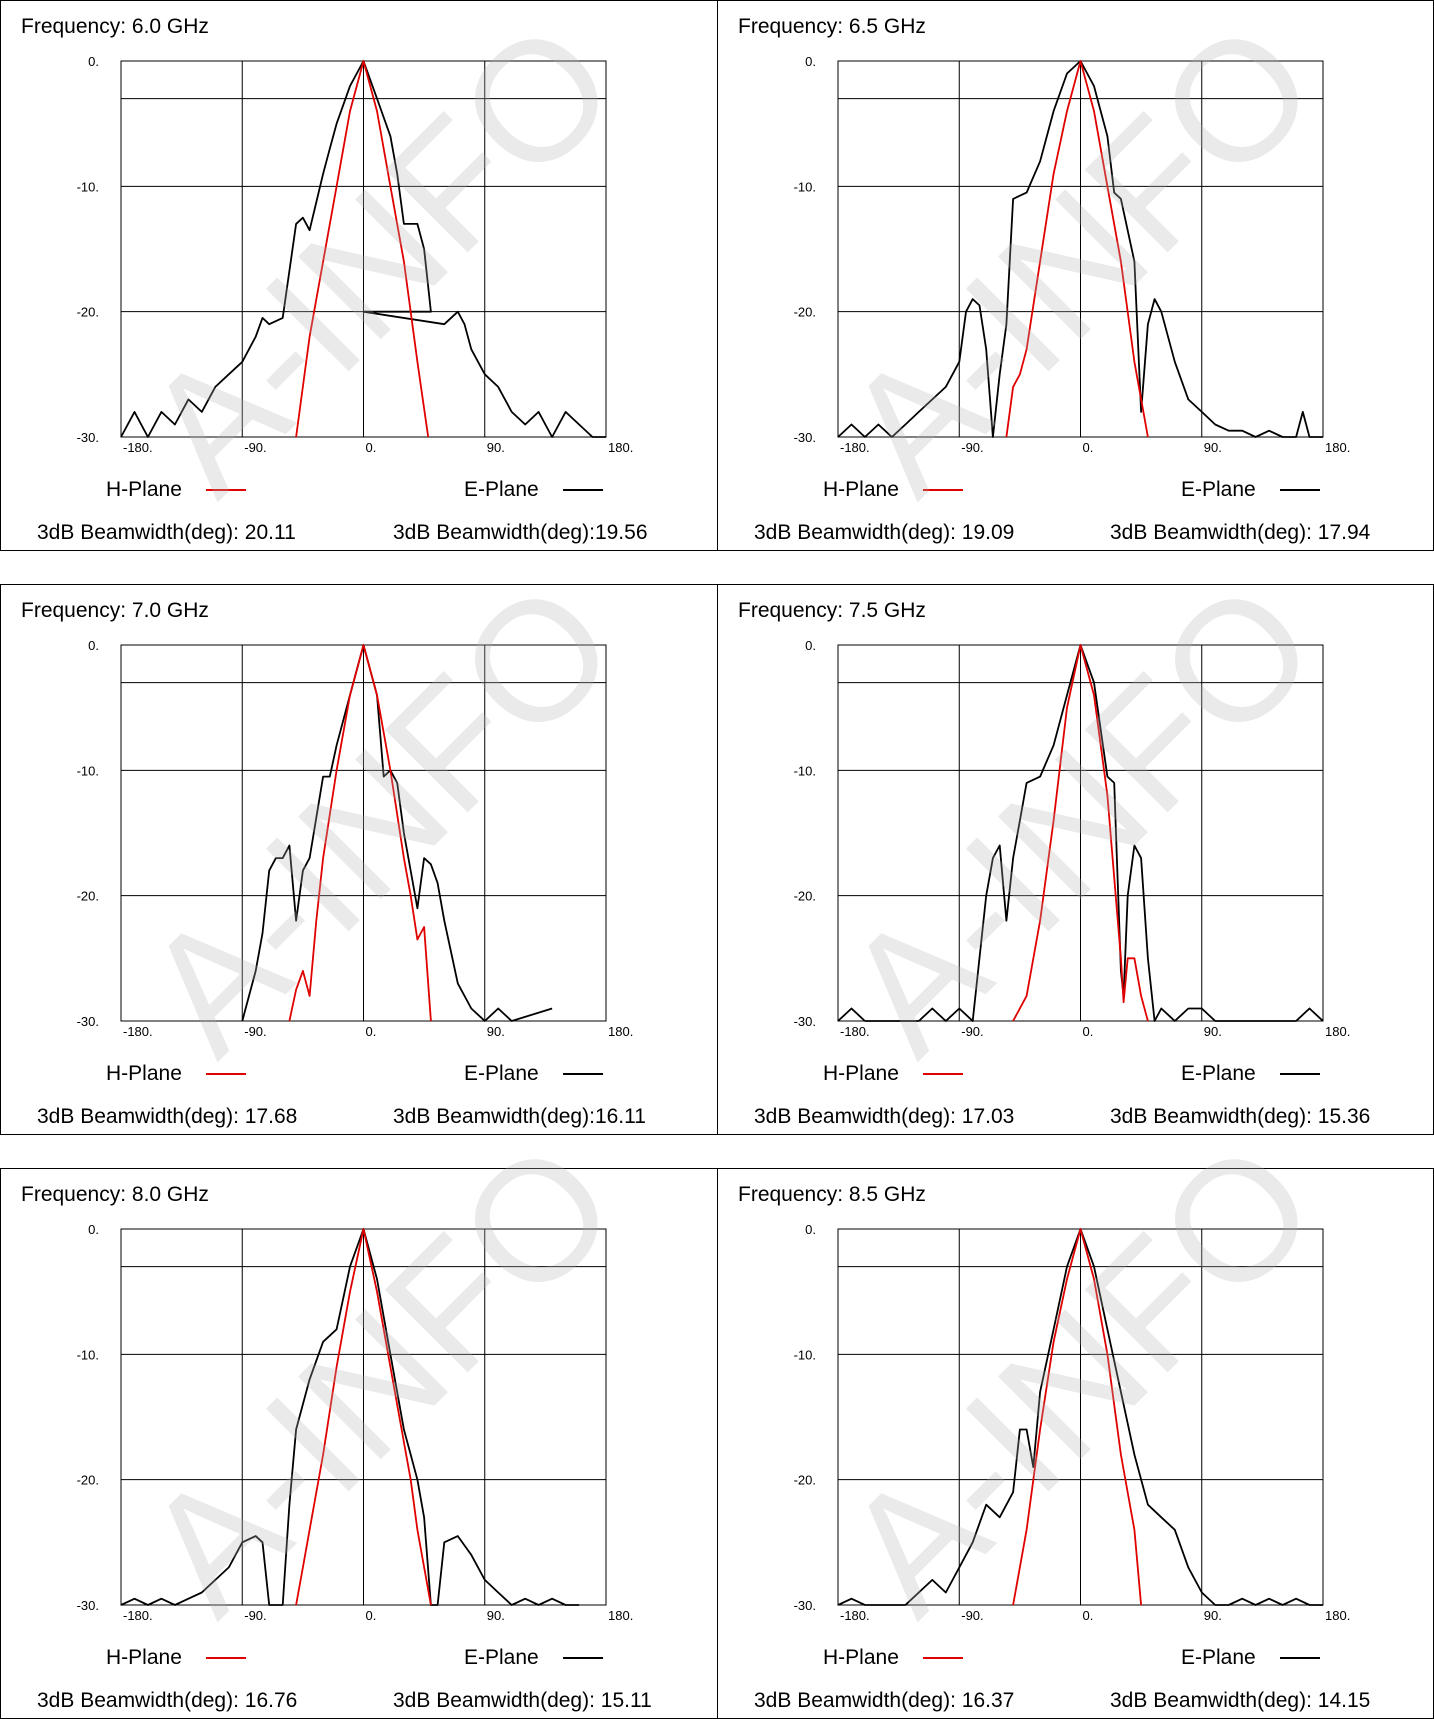 The height and width of the screenshot is (1719, 1434). Describe the element at coordinates (115, 610) in the screenshot. I see `frequency-title: Frequency: 7.0 GHz` at that location.